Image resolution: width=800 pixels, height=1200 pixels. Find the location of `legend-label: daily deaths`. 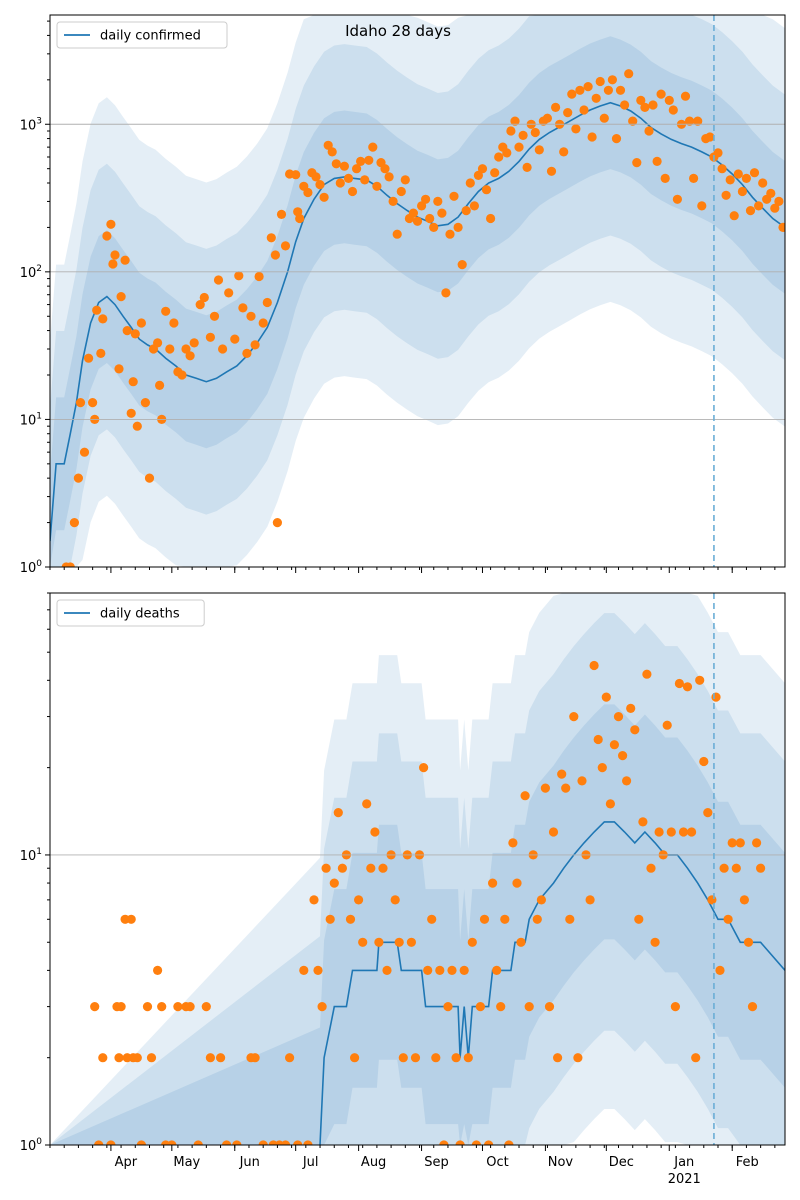

legend-label: daily deaths is located at coordinates (140, 614).